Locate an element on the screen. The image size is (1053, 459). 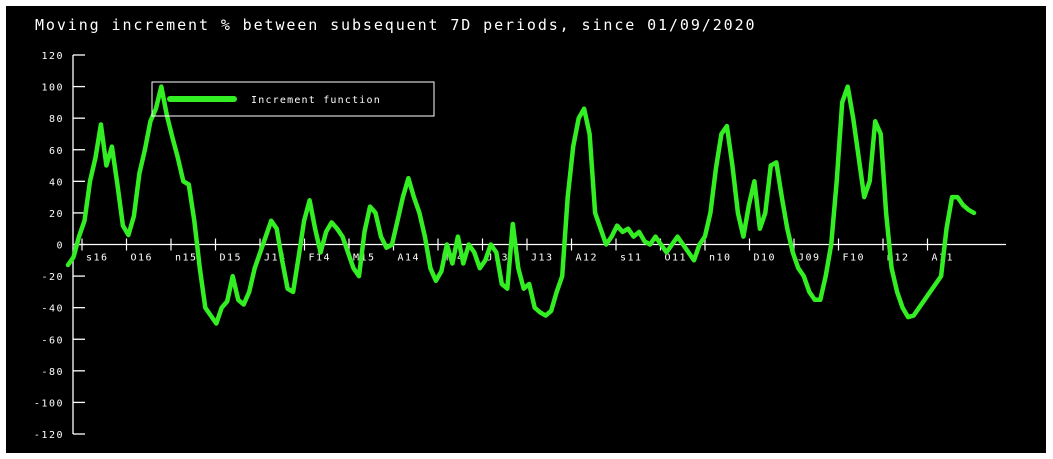
x-tick-label: O16 is located at coordinates (142, 258).